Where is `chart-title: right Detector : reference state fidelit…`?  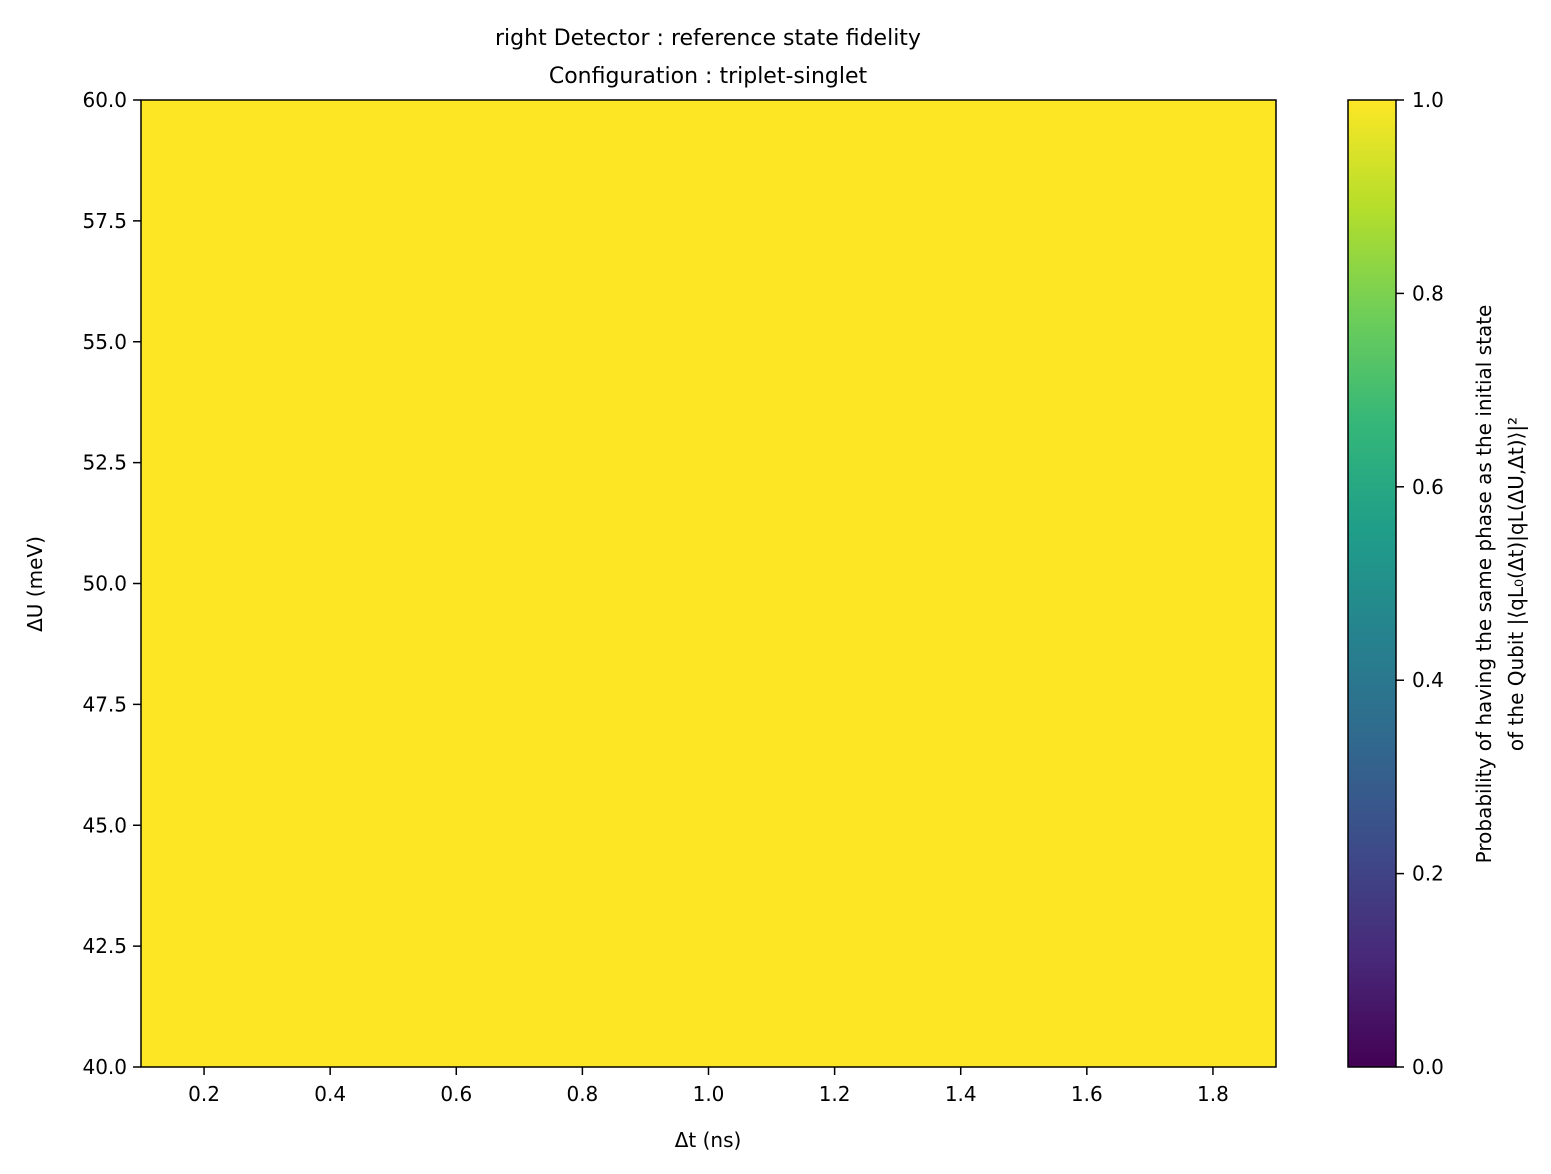 chart-title: right Detector : reference state fidelit… is located at coordinates (708, 38).